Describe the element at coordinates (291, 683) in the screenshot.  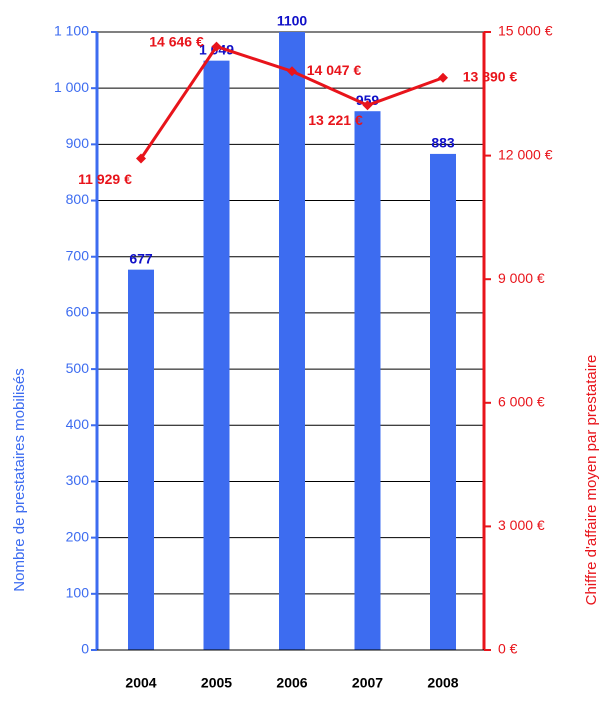
I see `x-tick-label: 2006` at that location.